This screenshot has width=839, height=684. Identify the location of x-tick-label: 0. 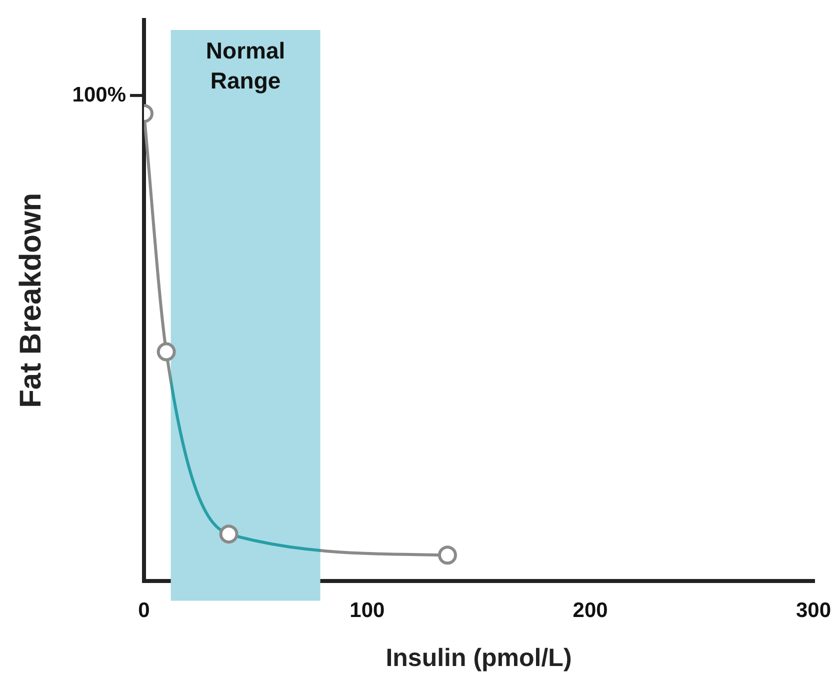
(144, 610).